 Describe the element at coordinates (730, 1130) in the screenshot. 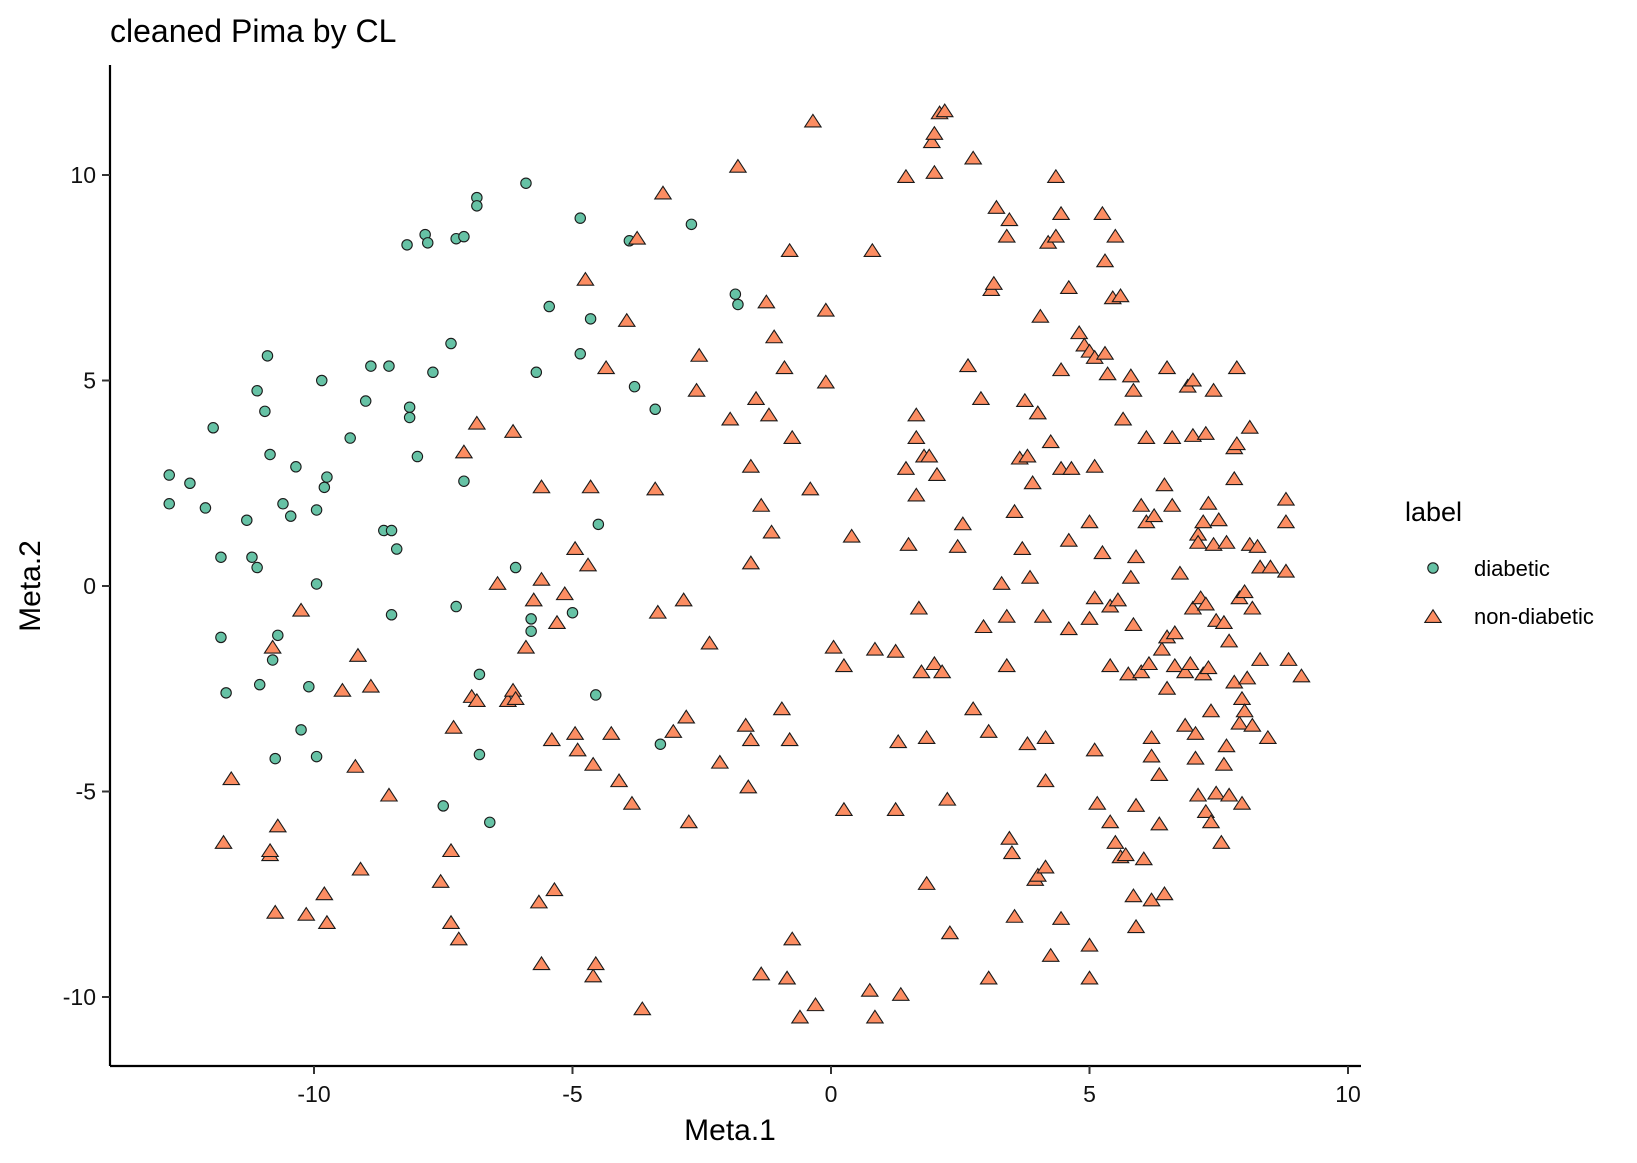

I see `x-axis-title: Meta.1` at that location.